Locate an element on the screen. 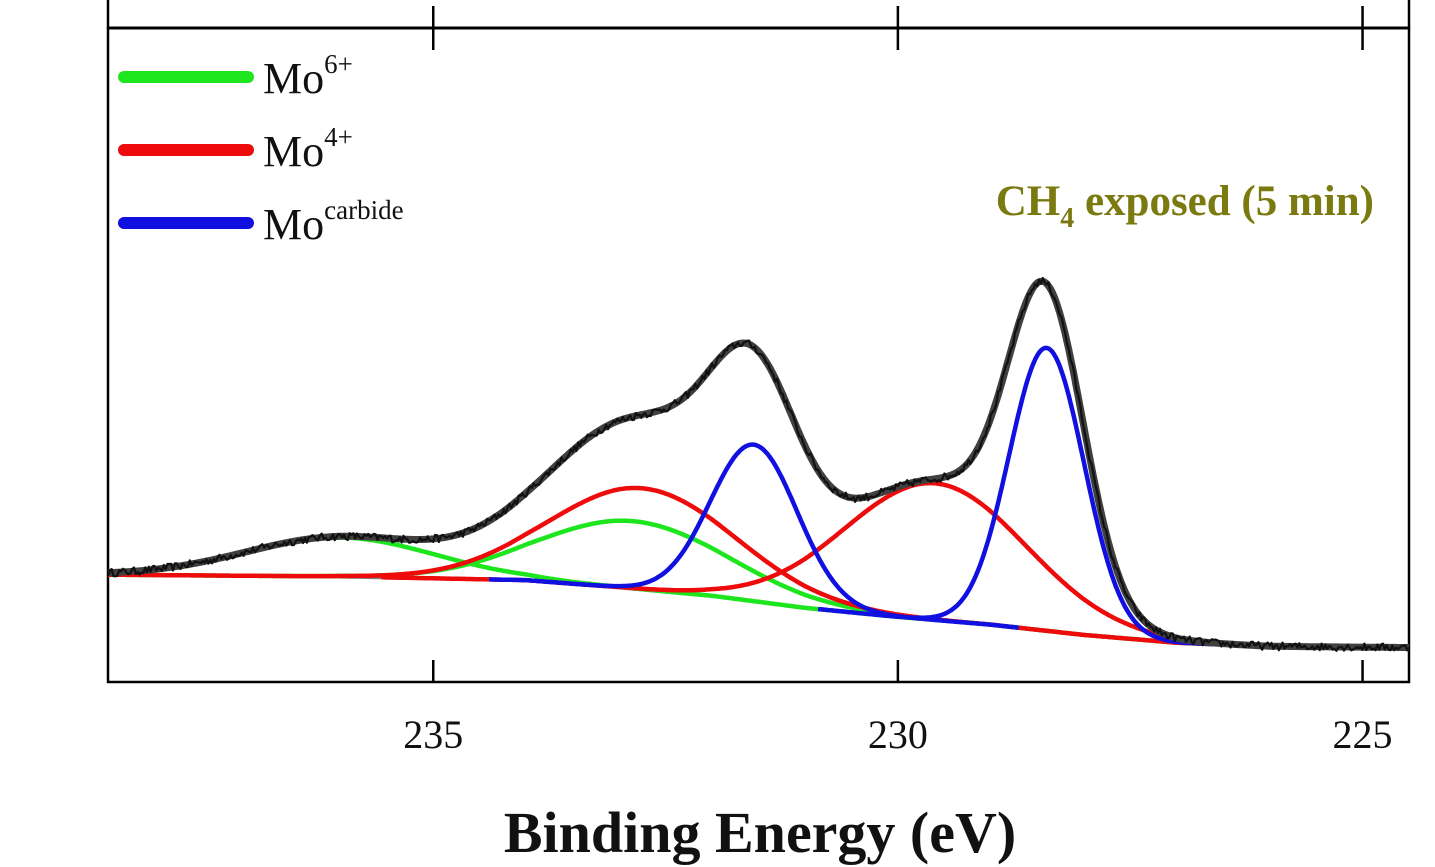 This screenshot has width=1435, height=867. x-tick-label-225: 225 is located at coordinates (1363, 734).